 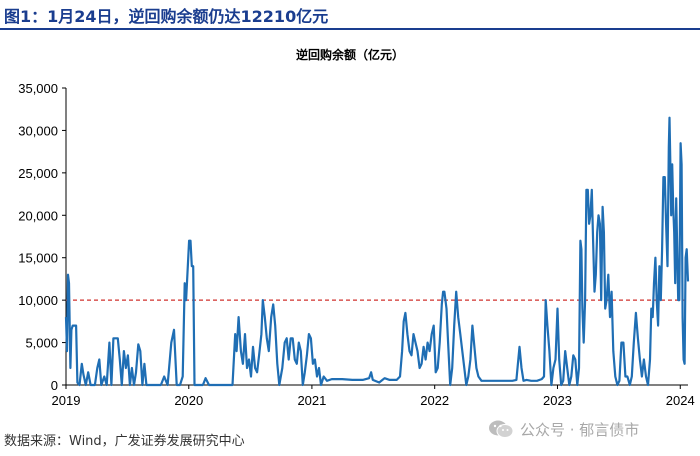 I want to click on y-tick-label: 5,000, so click(x=41, y=343).